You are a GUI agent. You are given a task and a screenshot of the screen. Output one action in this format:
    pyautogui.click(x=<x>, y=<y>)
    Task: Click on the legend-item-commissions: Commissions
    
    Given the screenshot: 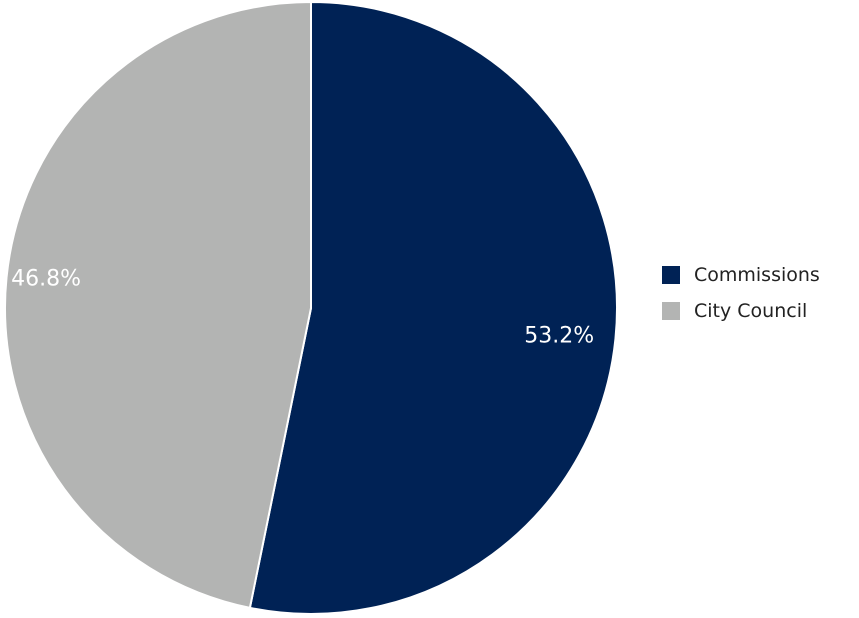 What is the action you would take?
    pyautogui.click(x=741, y=275)
    